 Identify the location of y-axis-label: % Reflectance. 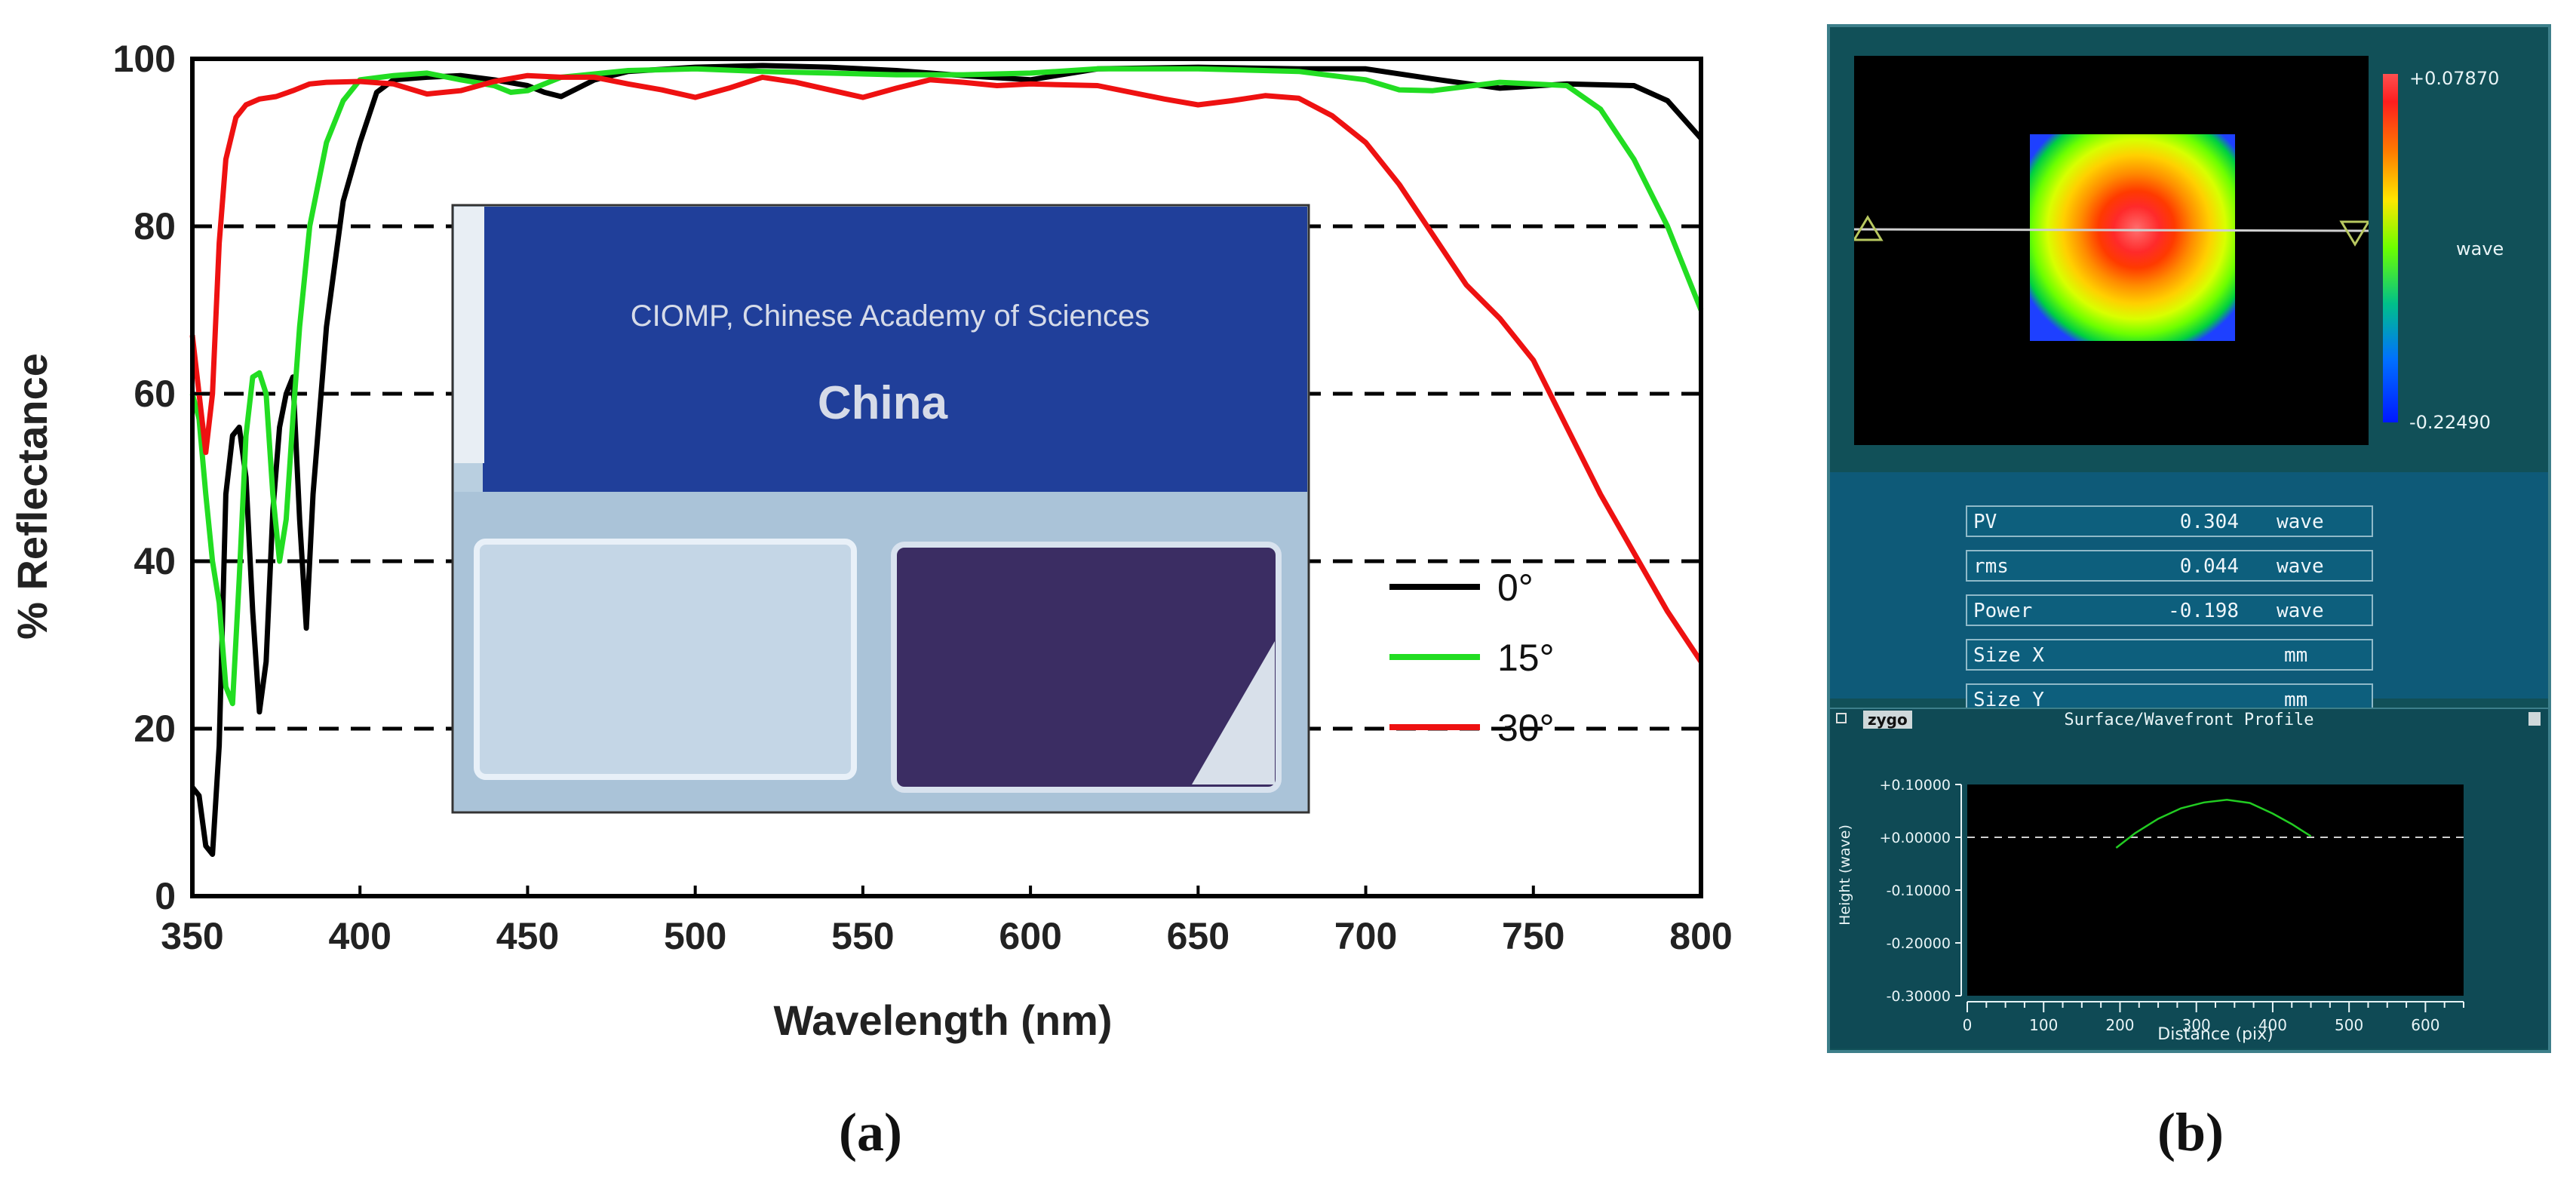
(32, 496).